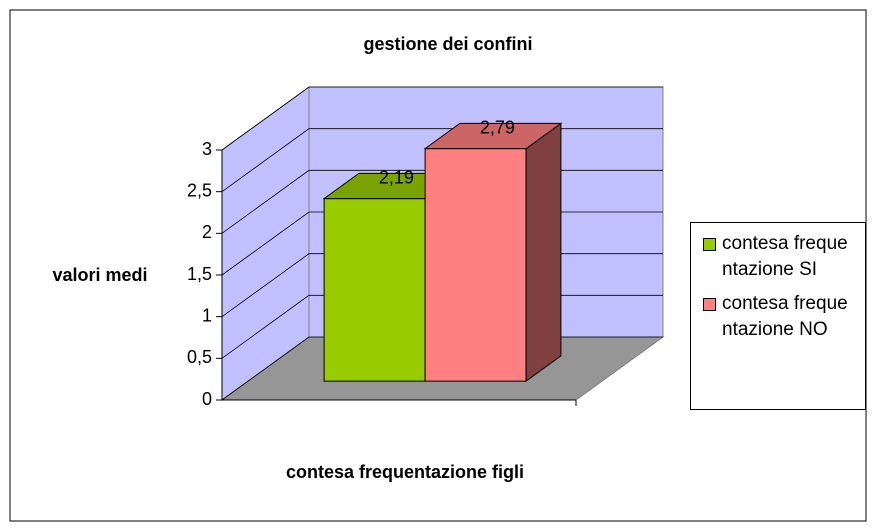 Image resolution: width=876 pixels, height=531 pixels. I want to click on legend-item: contesa frequentazione NO, so click(782, 317).